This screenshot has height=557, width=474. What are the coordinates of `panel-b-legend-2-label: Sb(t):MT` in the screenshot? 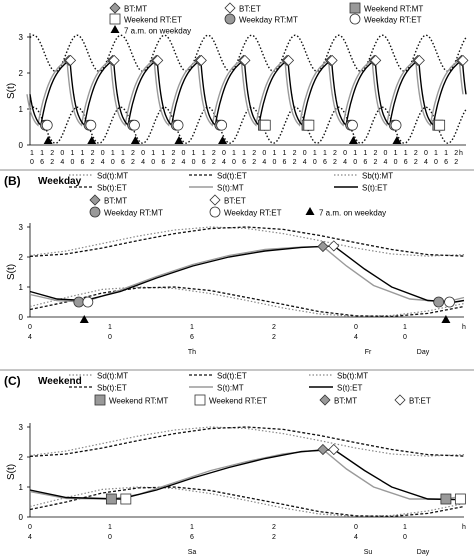 It's located at (377, 176).